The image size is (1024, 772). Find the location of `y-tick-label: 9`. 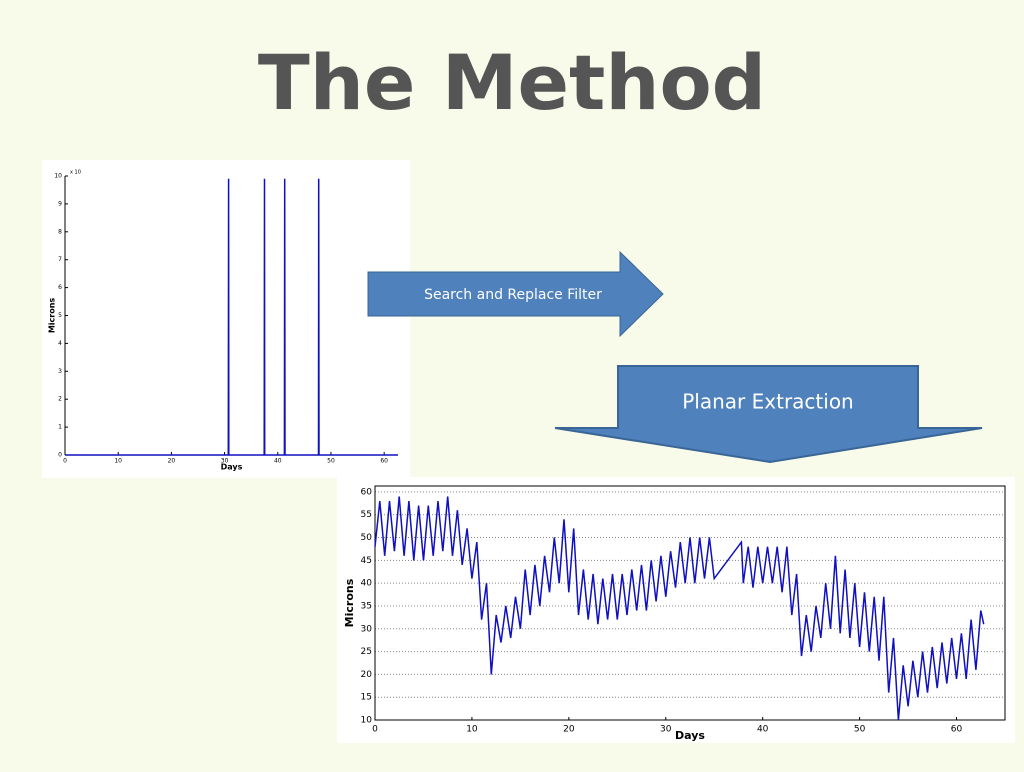

y-tick-label: 9 is located at coordinates (60, 203).